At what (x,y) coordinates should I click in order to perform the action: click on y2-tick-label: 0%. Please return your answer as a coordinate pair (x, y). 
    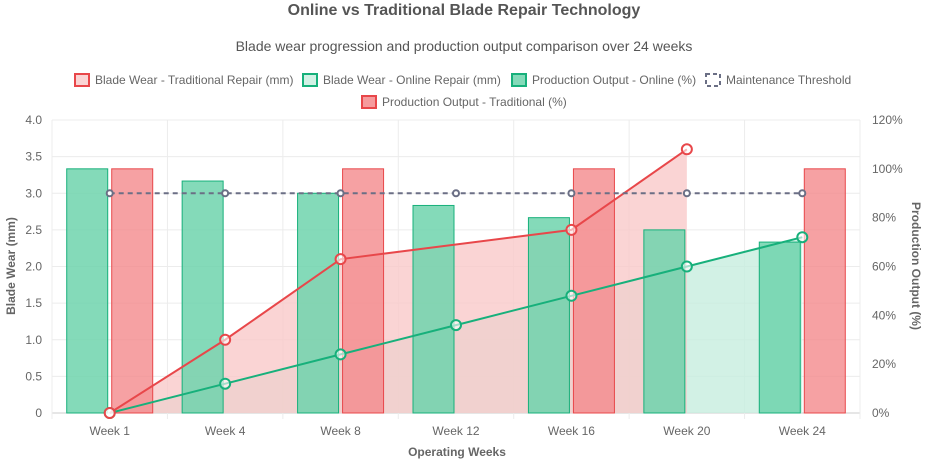
    Looking at the image, I should click on (881, 413).